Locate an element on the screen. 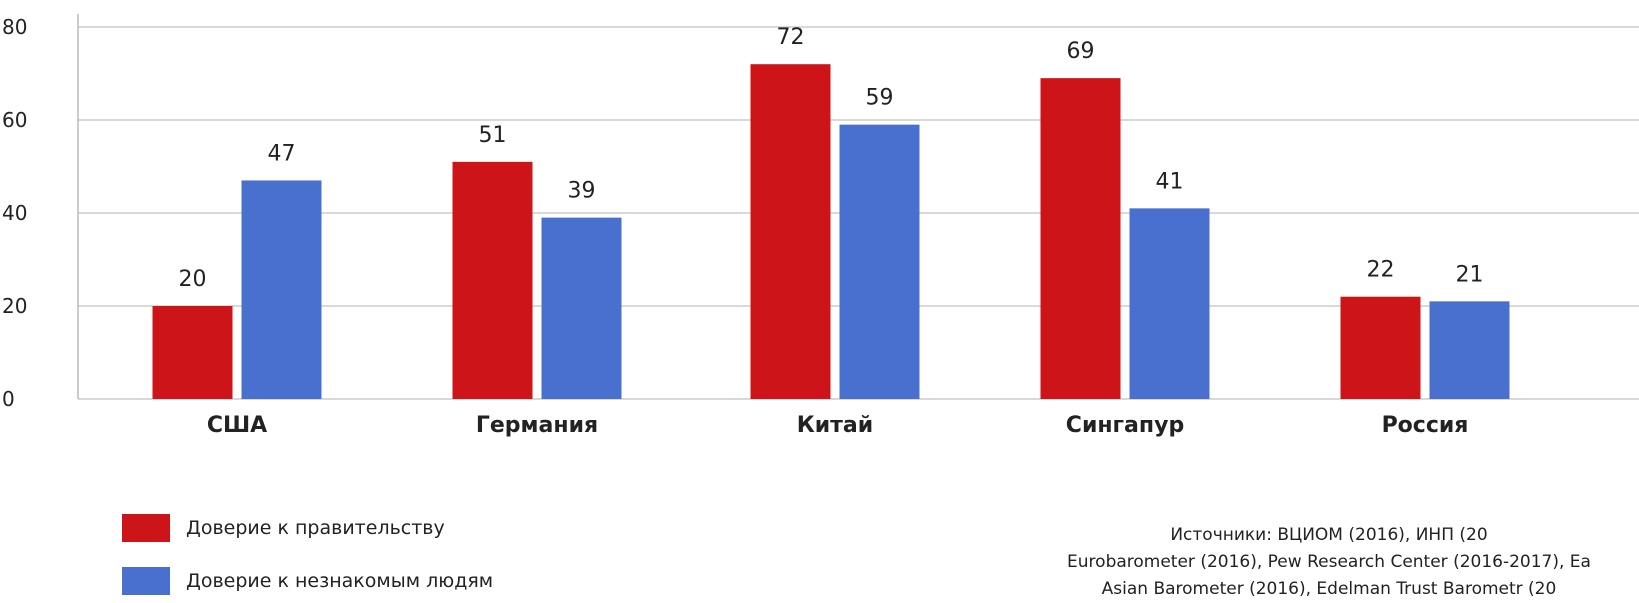  y-tick-label: 20 is located at coordinates (14, 306).